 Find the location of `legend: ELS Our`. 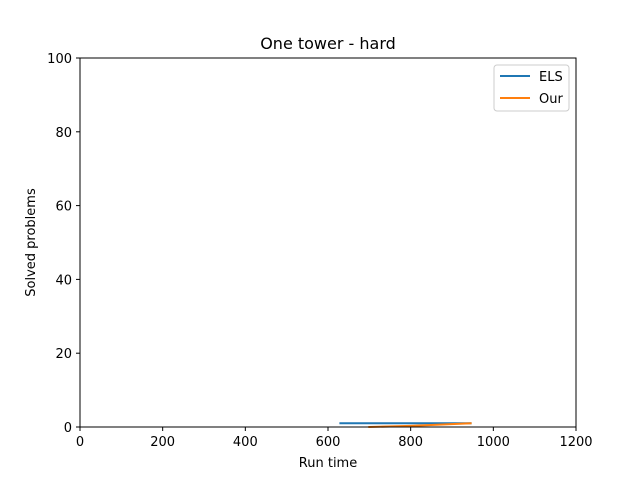

legend: ELS Our is located at coordinates (531, 88).